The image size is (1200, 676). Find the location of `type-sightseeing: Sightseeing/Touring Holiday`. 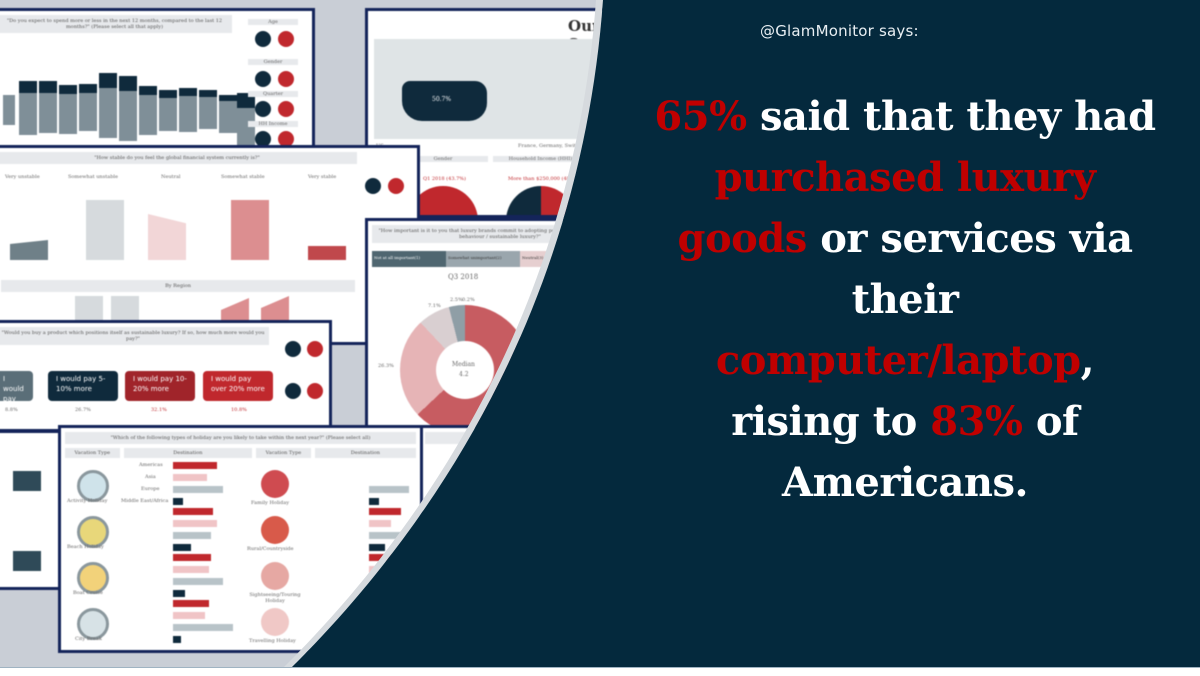

type-sightseeing: Sightseeing/Touring Holiday is located at coordinates (275, 598).